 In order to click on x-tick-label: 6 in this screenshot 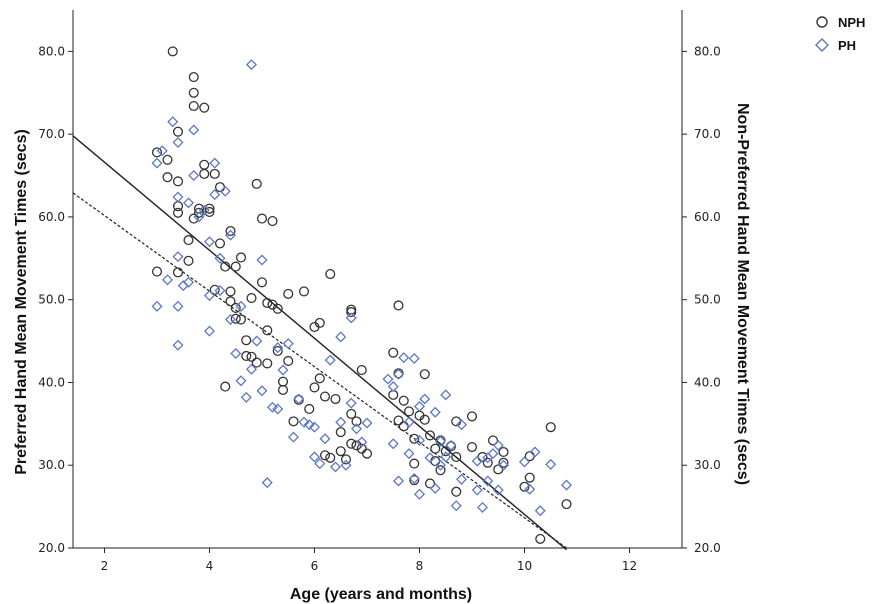, I will do `click(315, 566)`.